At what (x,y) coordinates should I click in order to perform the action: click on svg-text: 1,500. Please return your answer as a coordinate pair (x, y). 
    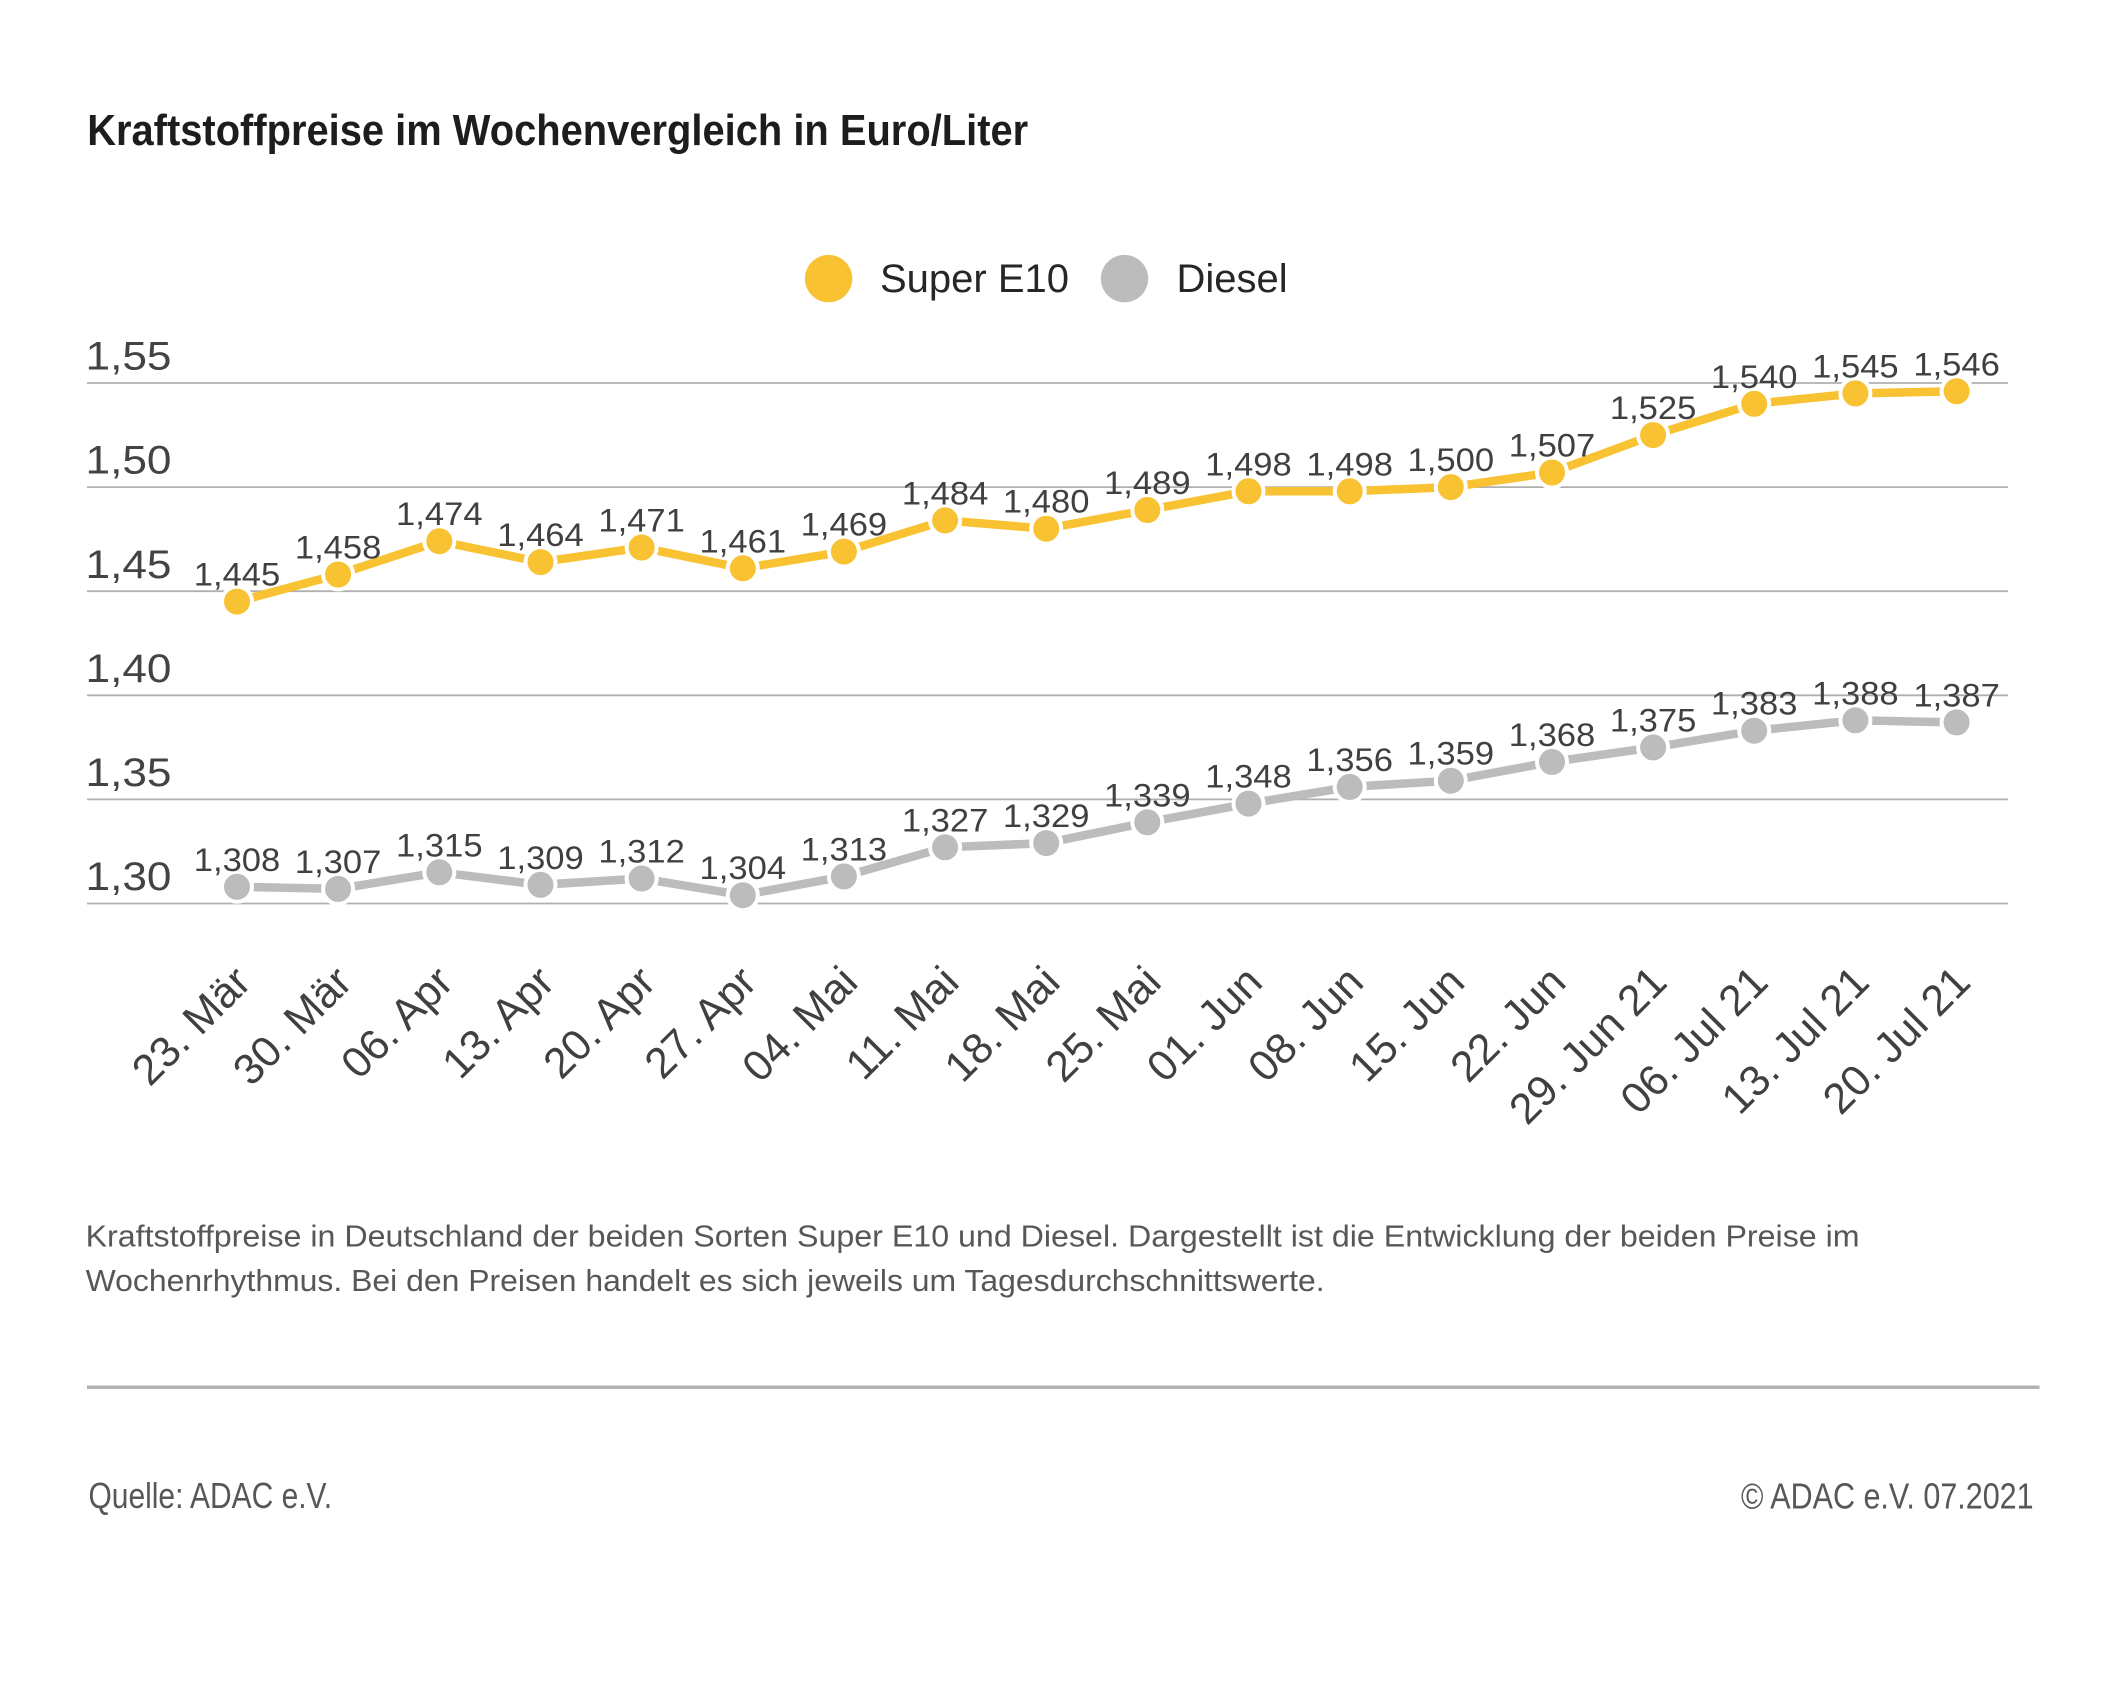
    Looking at the image, I should click on (1451, 460).